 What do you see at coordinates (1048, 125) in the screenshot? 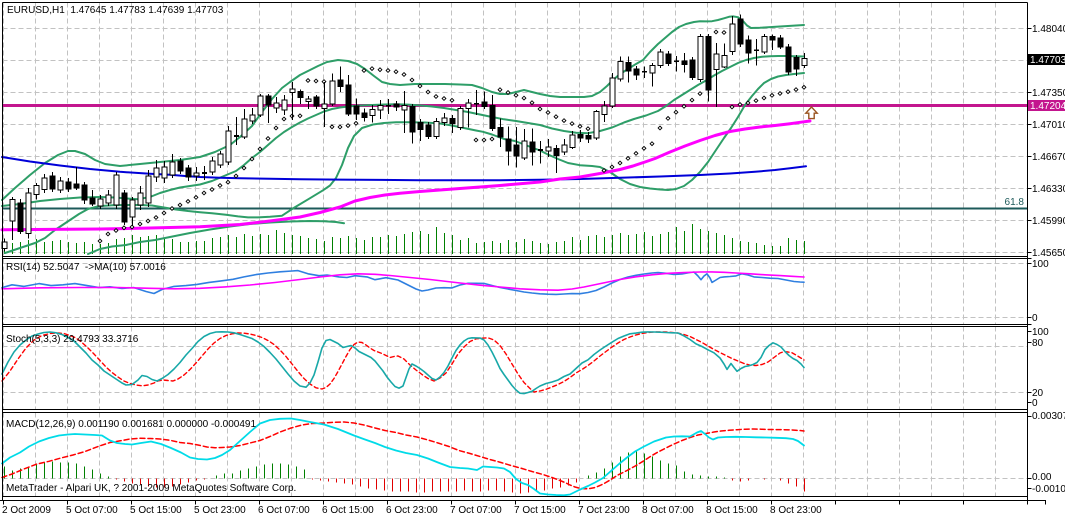
I see `svg-text: 1.47010` at bounding box center [1048, 125].